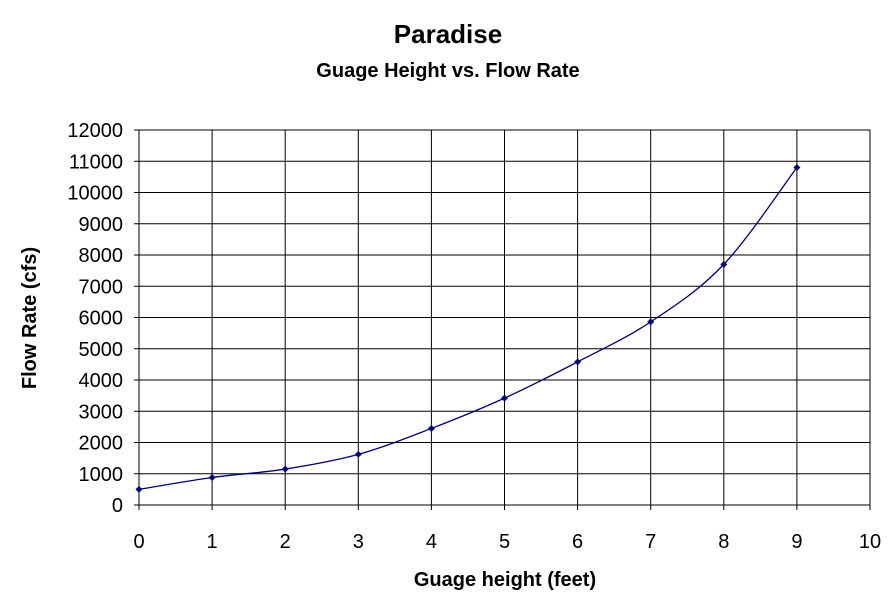  Describe the element at coordinates (507, 529) in the screenshot. I see `x-axis-ticks: 0 1 2 3 4 5 6 7 8 9 10` at that location.